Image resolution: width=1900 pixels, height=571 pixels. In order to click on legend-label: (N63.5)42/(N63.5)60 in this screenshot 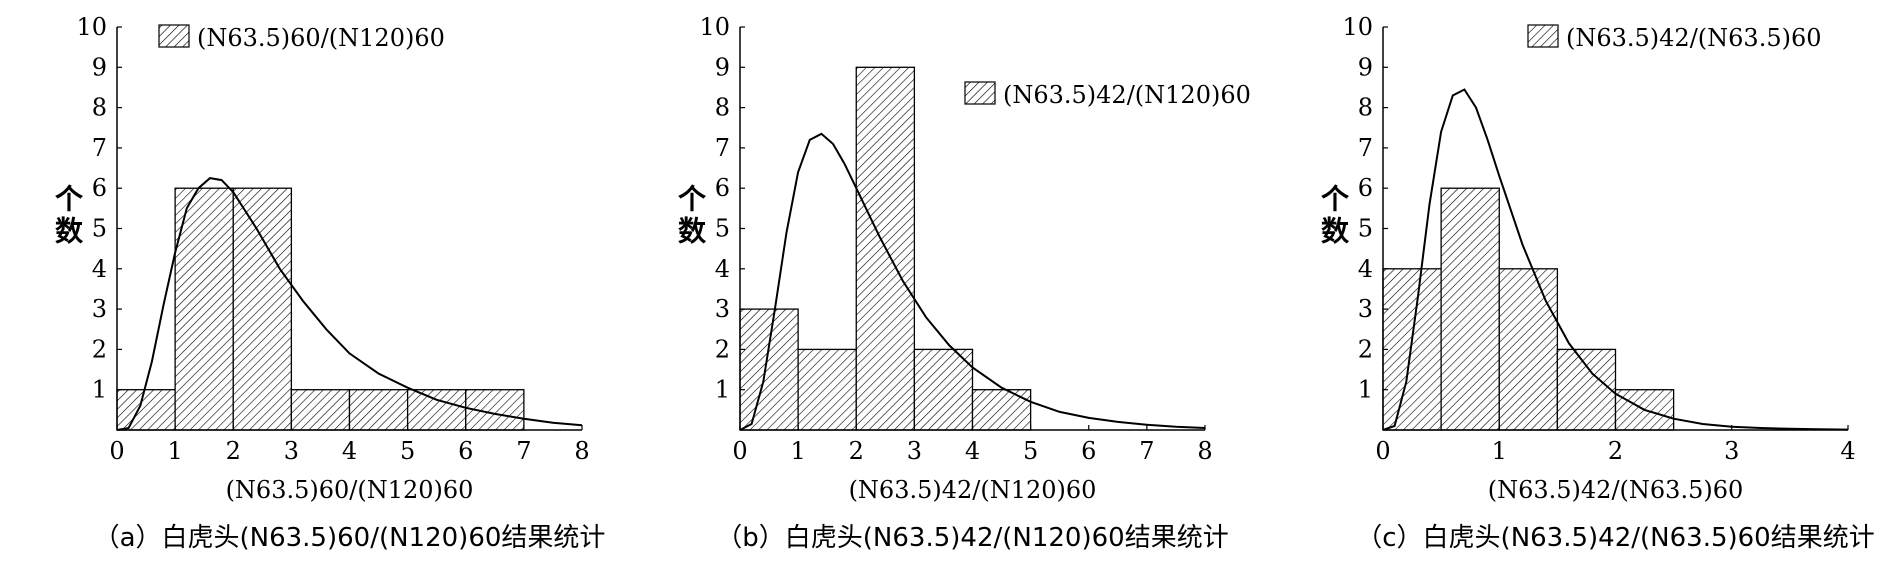, I will do `click(1694, 38)`.